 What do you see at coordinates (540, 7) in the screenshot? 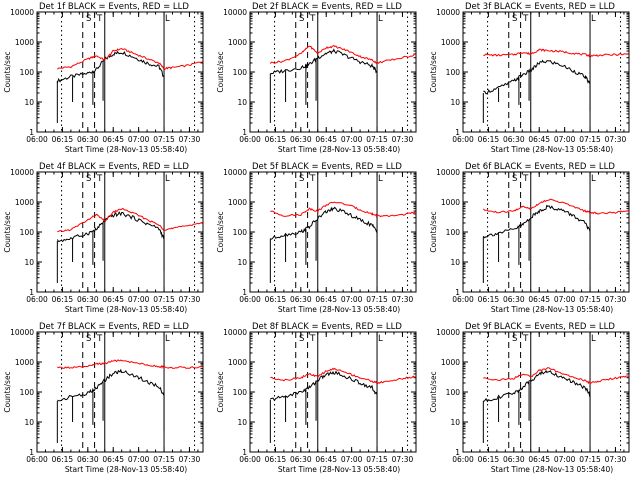
I see `chart-title: Det 3f BLACK = Events, RED = LLD` at bounding box center [540, 7].